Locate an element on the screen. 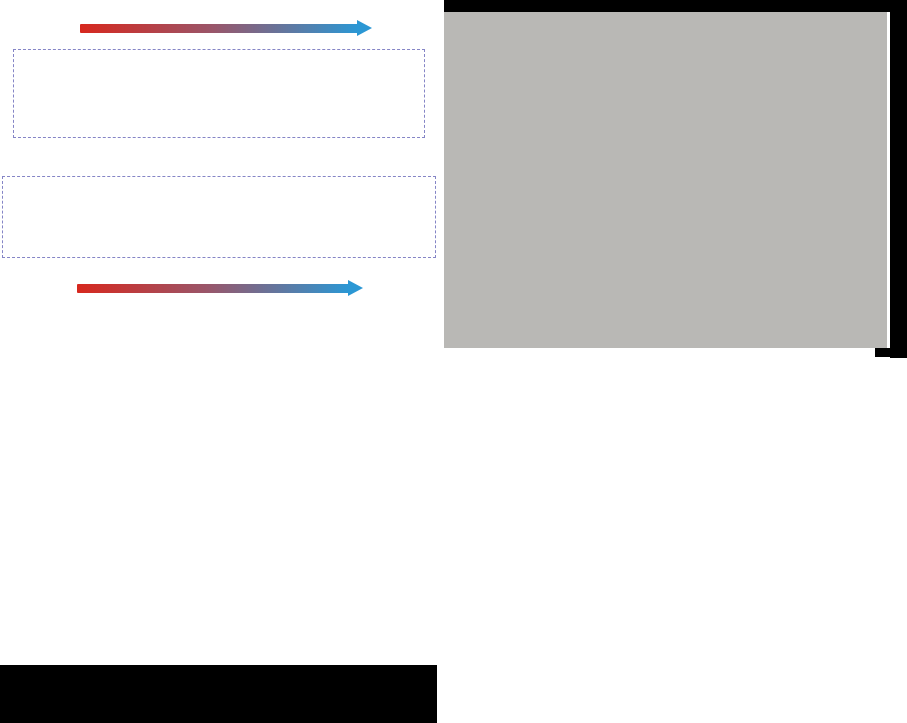 This screenshot has height=723, width=907. theta-octahedron-icon is located at coordinates (838, 432).